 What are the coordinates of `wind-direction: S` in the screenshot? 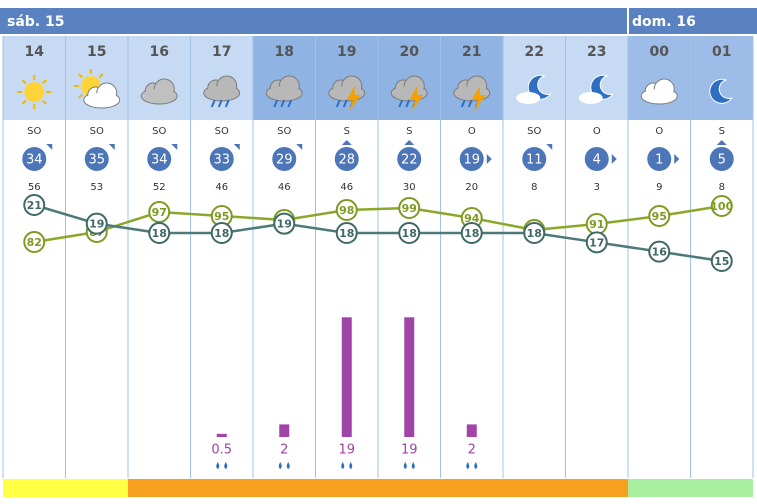 It's located at (409, 131).